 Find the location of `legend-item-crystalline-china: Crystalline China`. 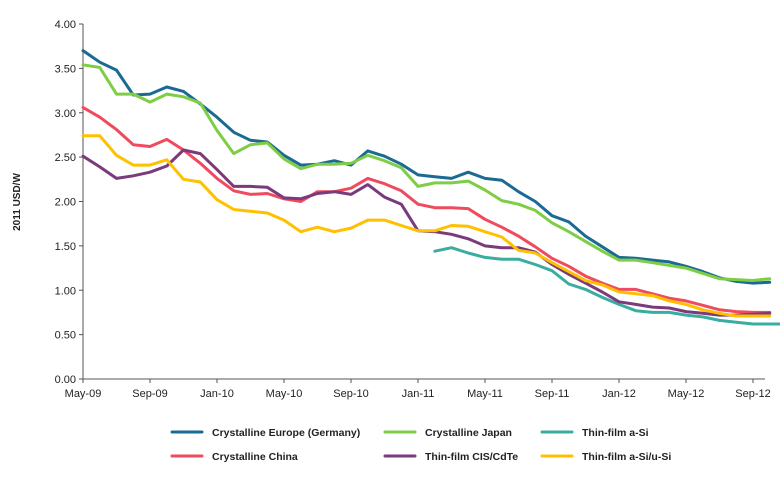

legend-item-crystalline-china: Crystalline China is located at coordinates (234, 457).